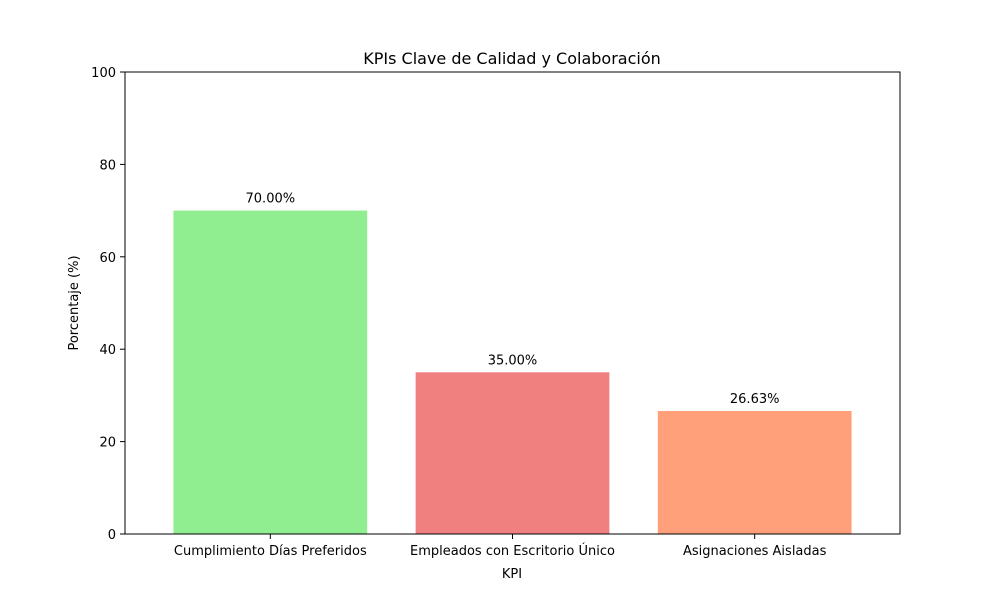 The width and height of the screenshot is (1000, 605). What do you see at coordinates (112, 535) in the screenshot?
I see `y-tick-label: 0` at bounding box center [112, 535].